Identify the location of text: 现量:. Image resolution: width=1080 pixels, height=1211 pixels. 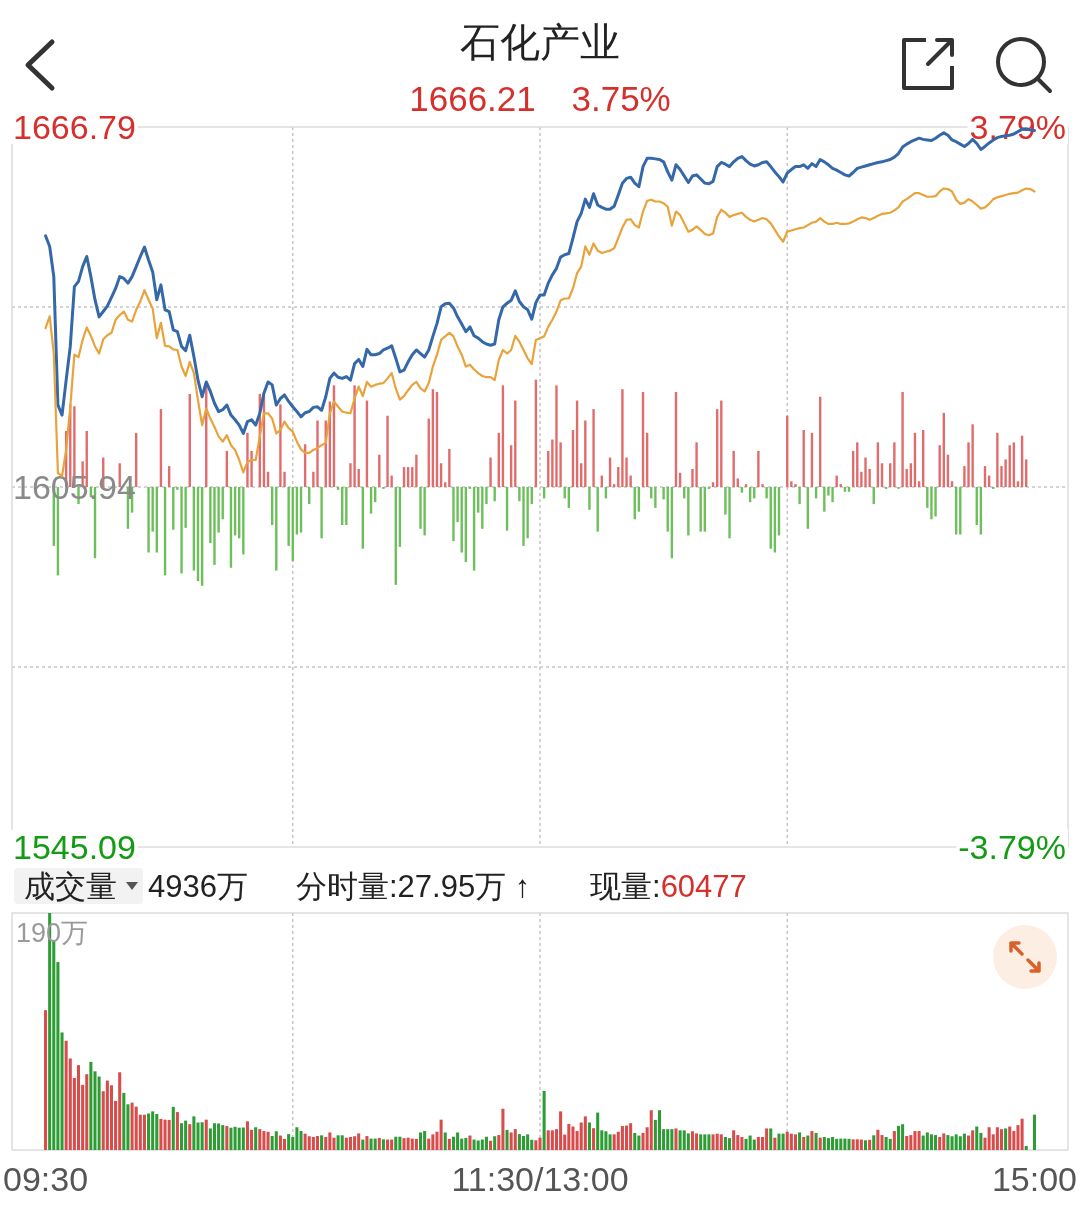
(625, 886).